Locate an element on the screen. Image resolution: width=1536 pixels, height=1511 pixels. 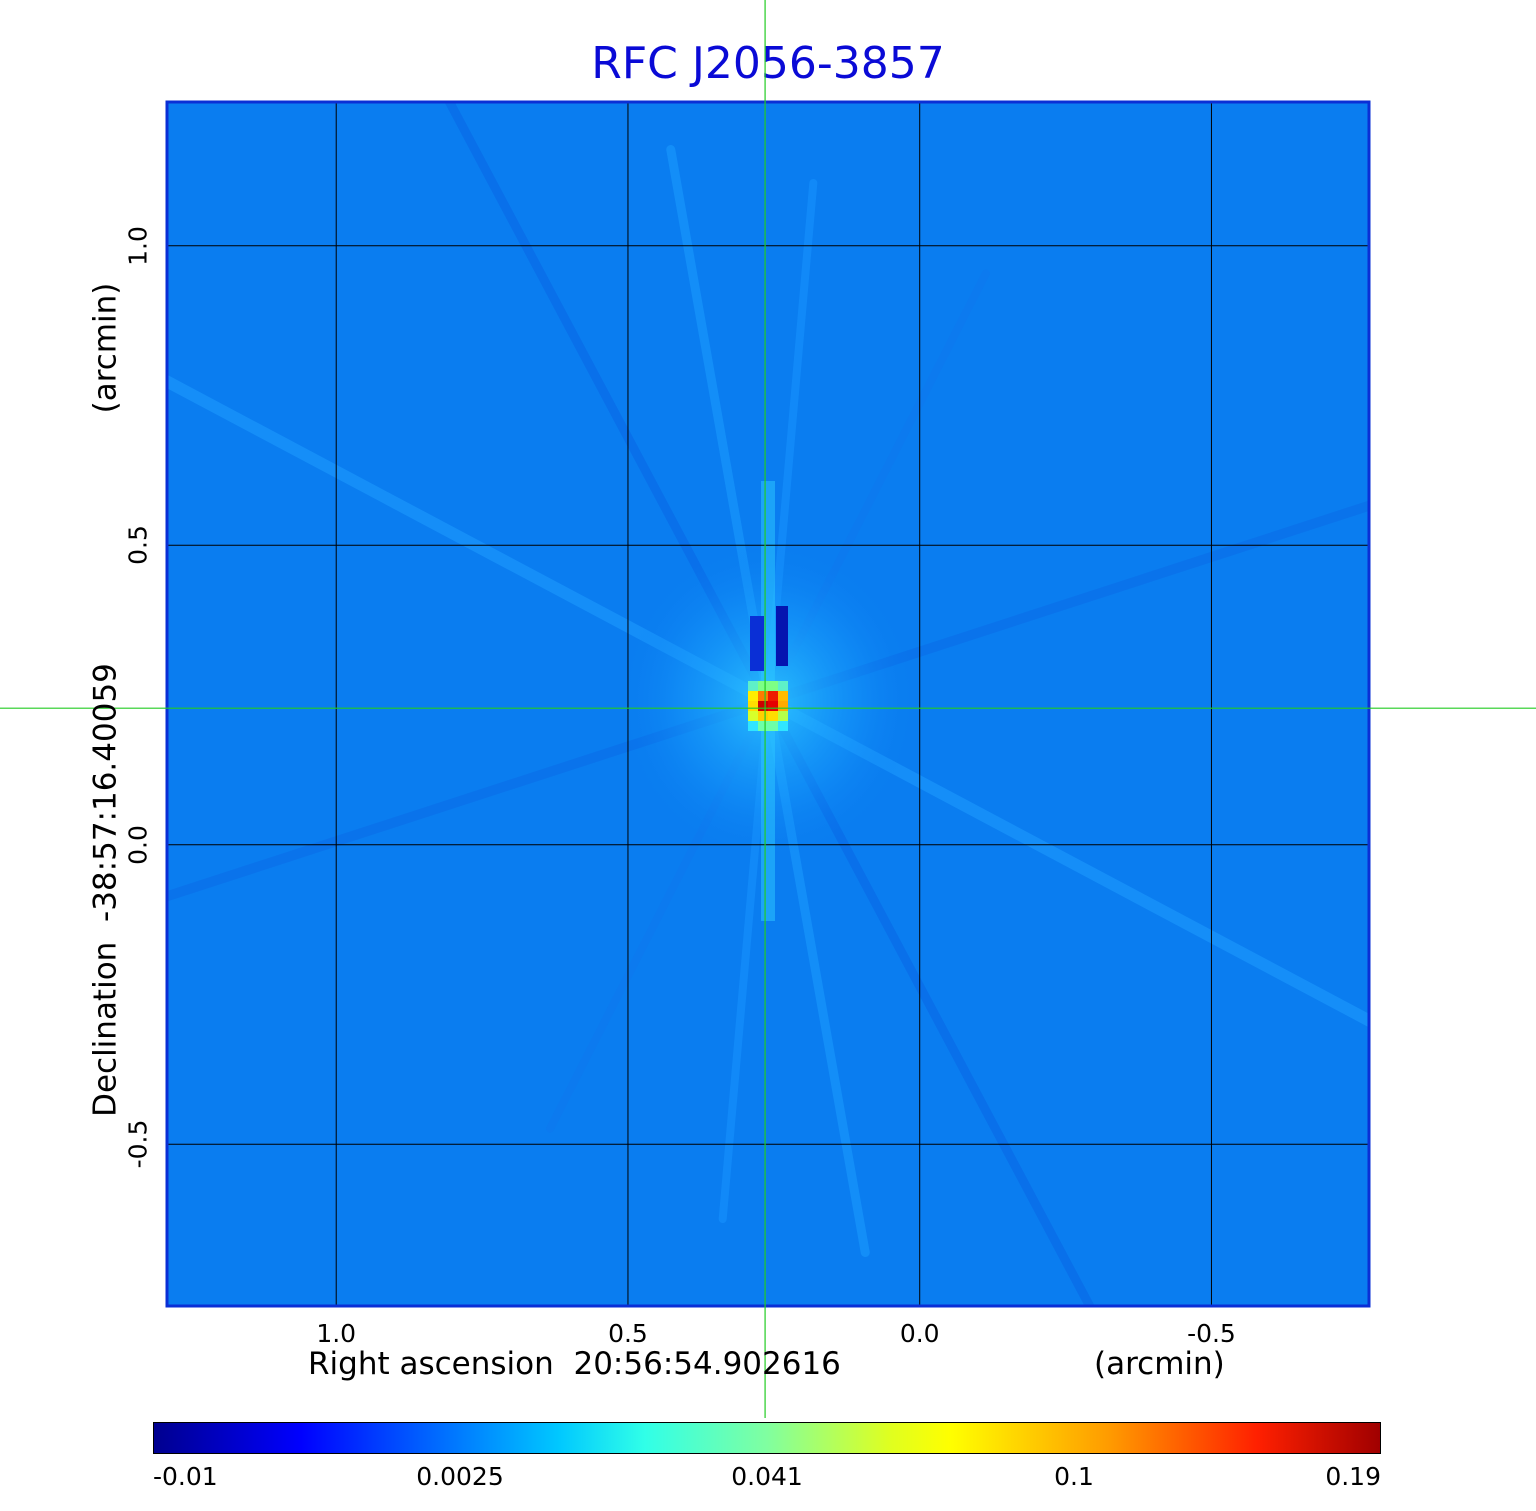
x-axis-label: Right ascension 20:56:54.902616 is located at coordinates (574, 1364).